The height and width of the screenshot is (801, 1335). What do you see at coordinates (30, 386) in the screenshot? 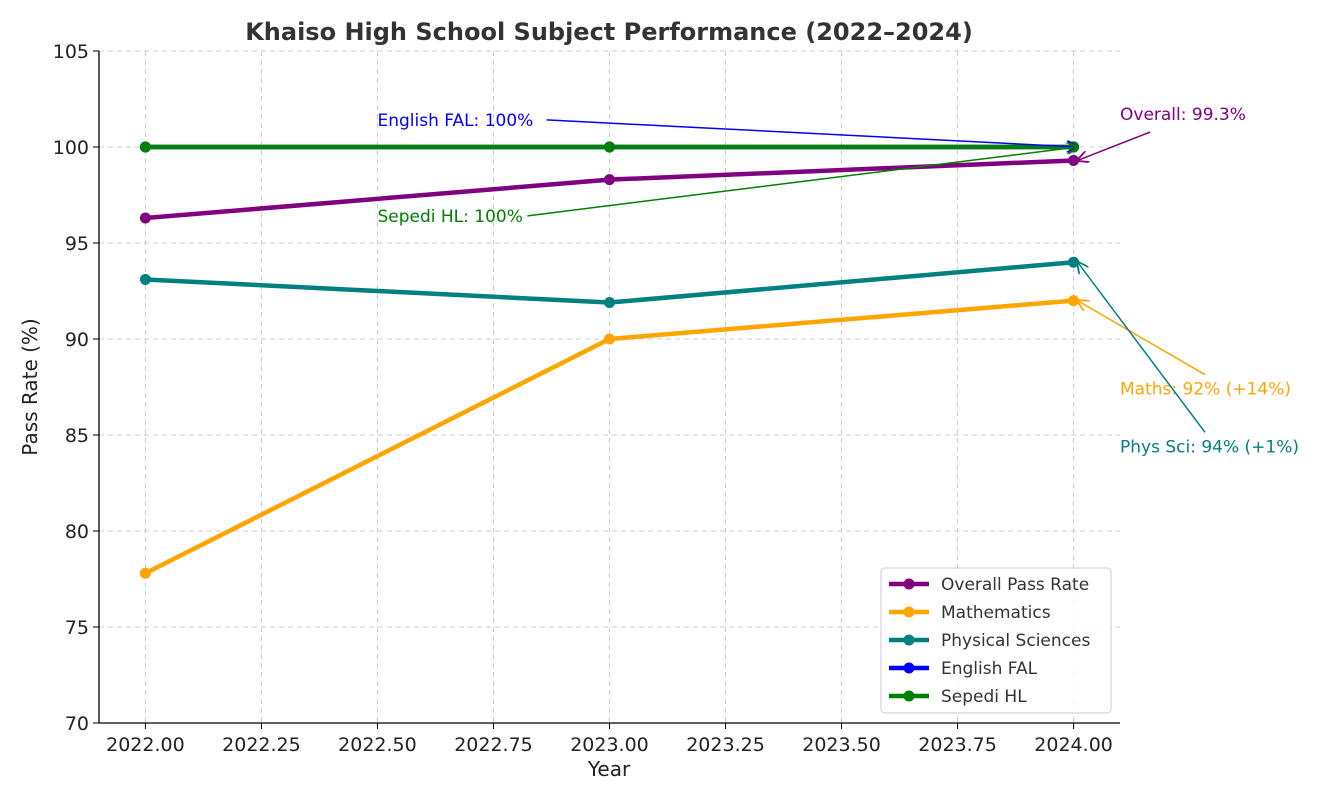
I see `y-axis-label: Pass Rate (%)` at bounding box center [30, 386].